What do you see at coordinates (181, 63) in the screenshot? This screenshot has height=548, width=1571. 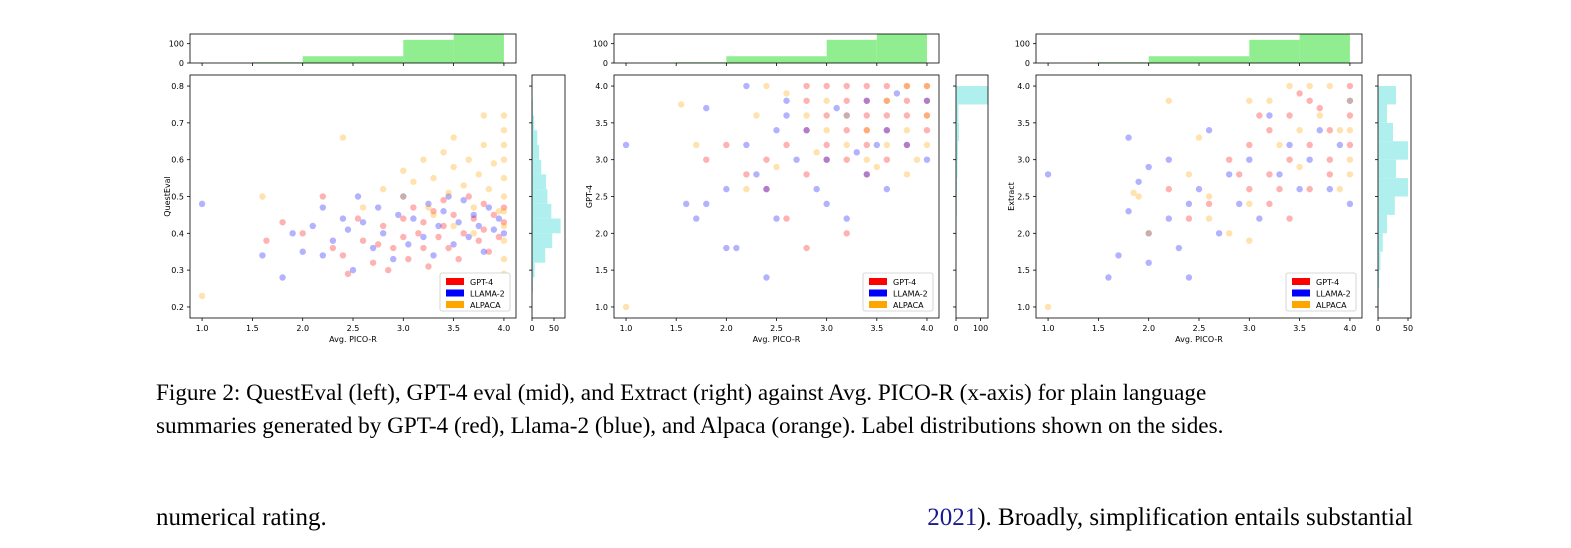 I see `top-histogram-tick-label: 0` at bounding box center [181, 63].